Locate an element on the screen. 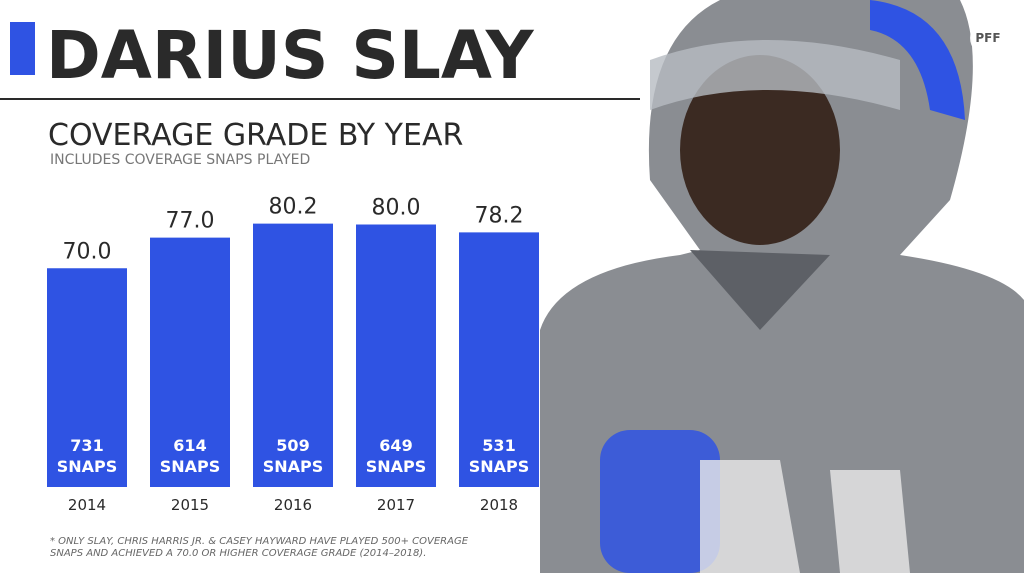 The height and width of the screenshot is (573, 1024). logo: PFF is located at coordinates (987, 38).